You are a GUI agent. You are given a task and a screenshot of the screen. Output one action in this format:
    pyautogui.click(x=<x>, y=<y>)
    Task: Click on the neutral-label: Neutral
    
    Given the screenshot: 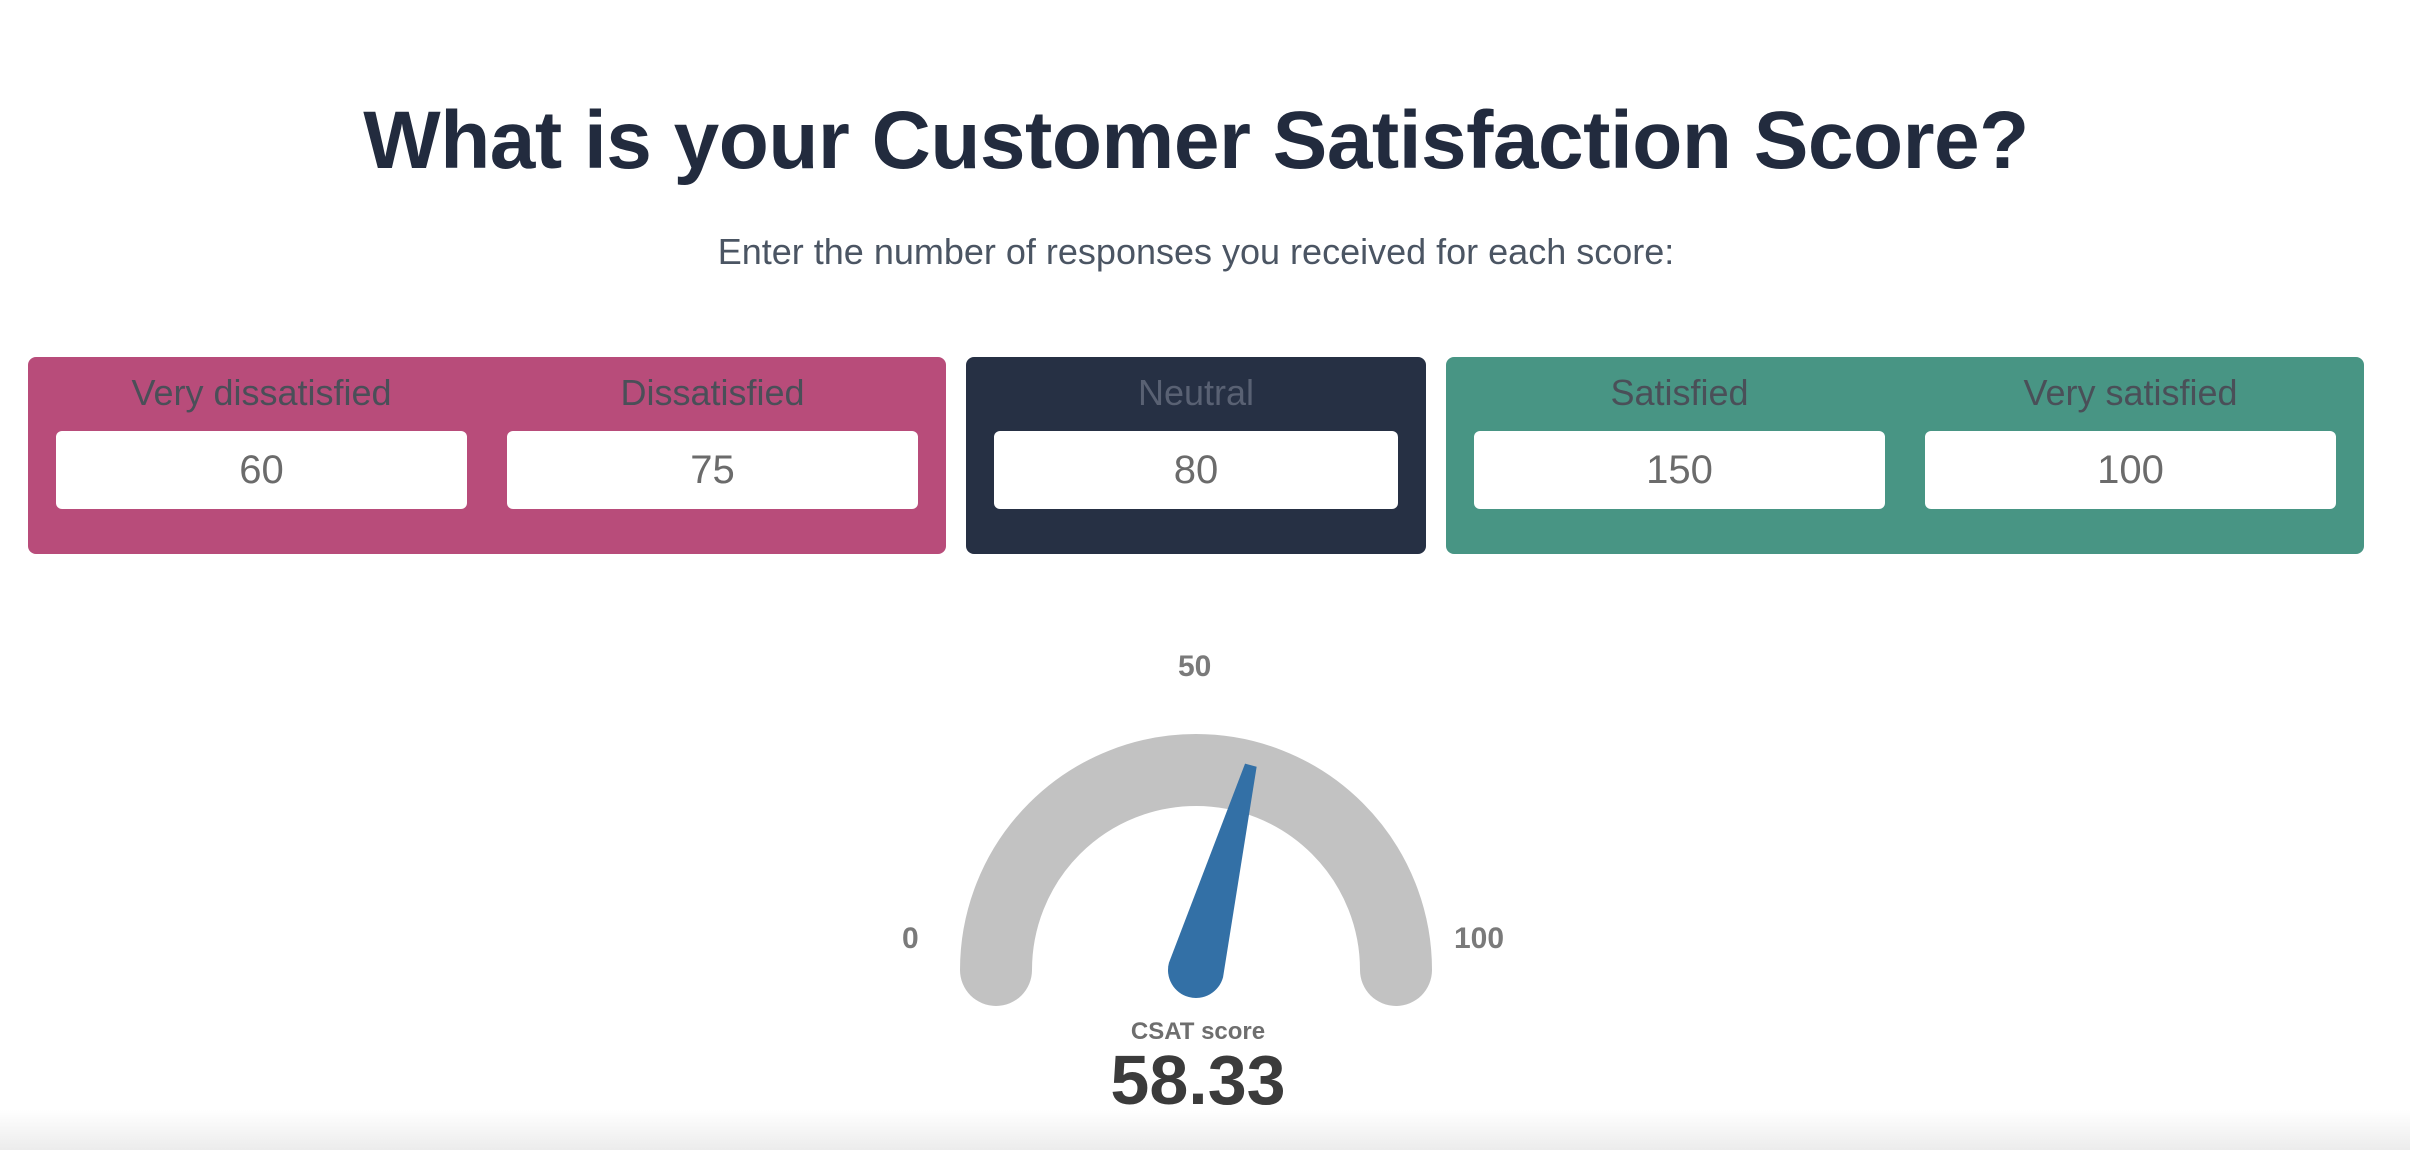 What is the action you would take?
    pyautogui.click(x=1196, y=392)
    